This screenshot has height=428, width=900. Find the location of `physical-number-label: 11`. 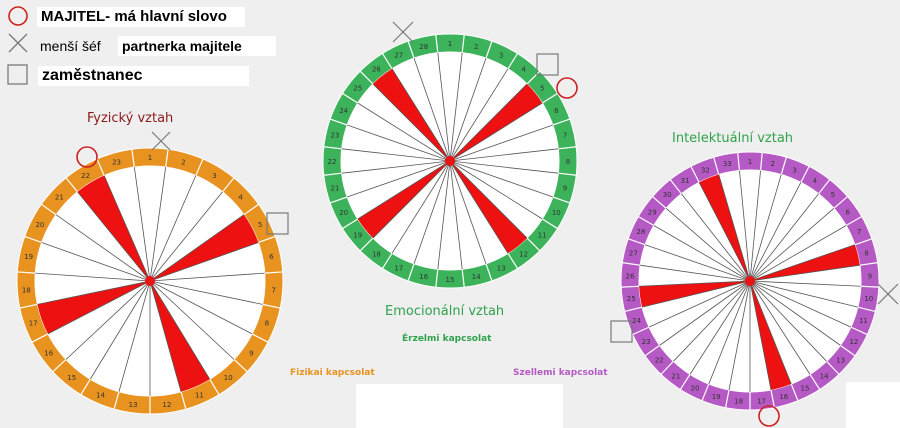

physical-number-label: 11 is located at coordinates (199, 396).